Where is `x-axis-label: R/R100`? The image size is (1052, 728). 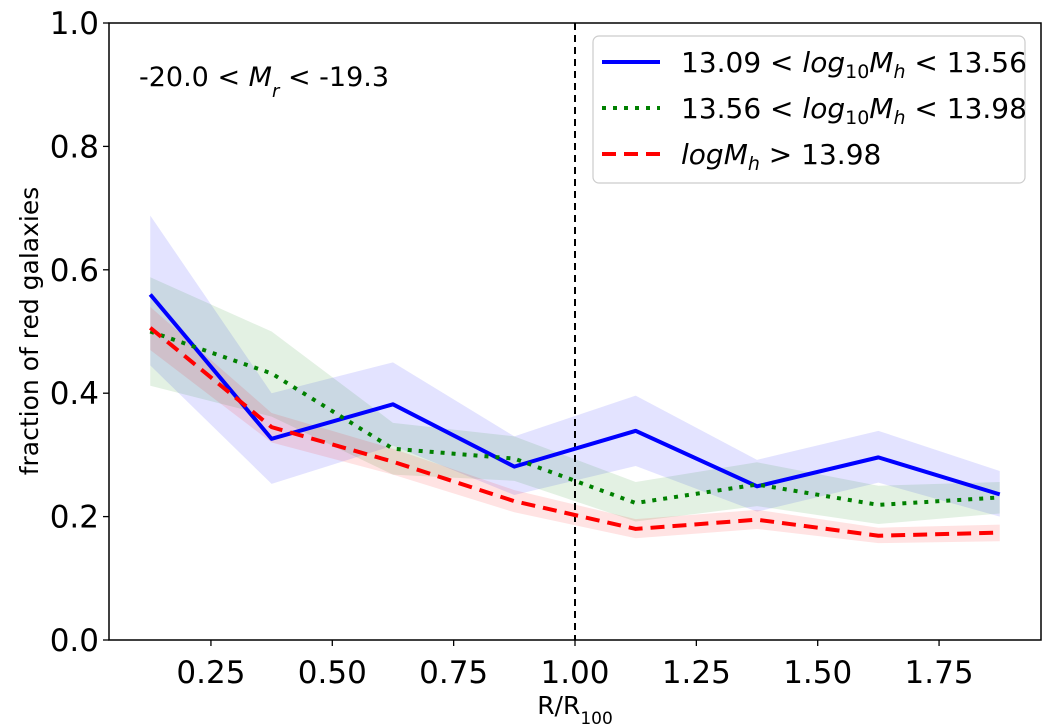
x-axis-label: R/R100 is located at coordinates (575, 709).